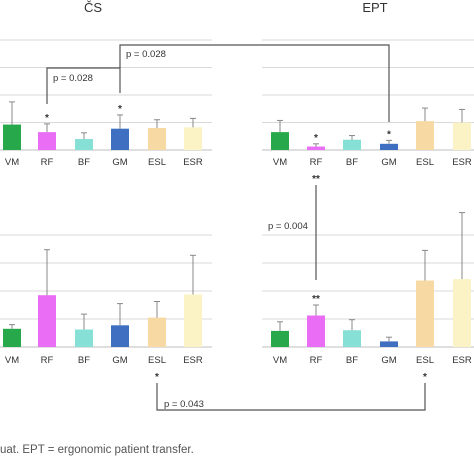 The width and height of the screenshot is (474, 474). Describe the element at coordinates (288, 226) in the screenshot. I see `p-value-label: p = 0.004` at that location.